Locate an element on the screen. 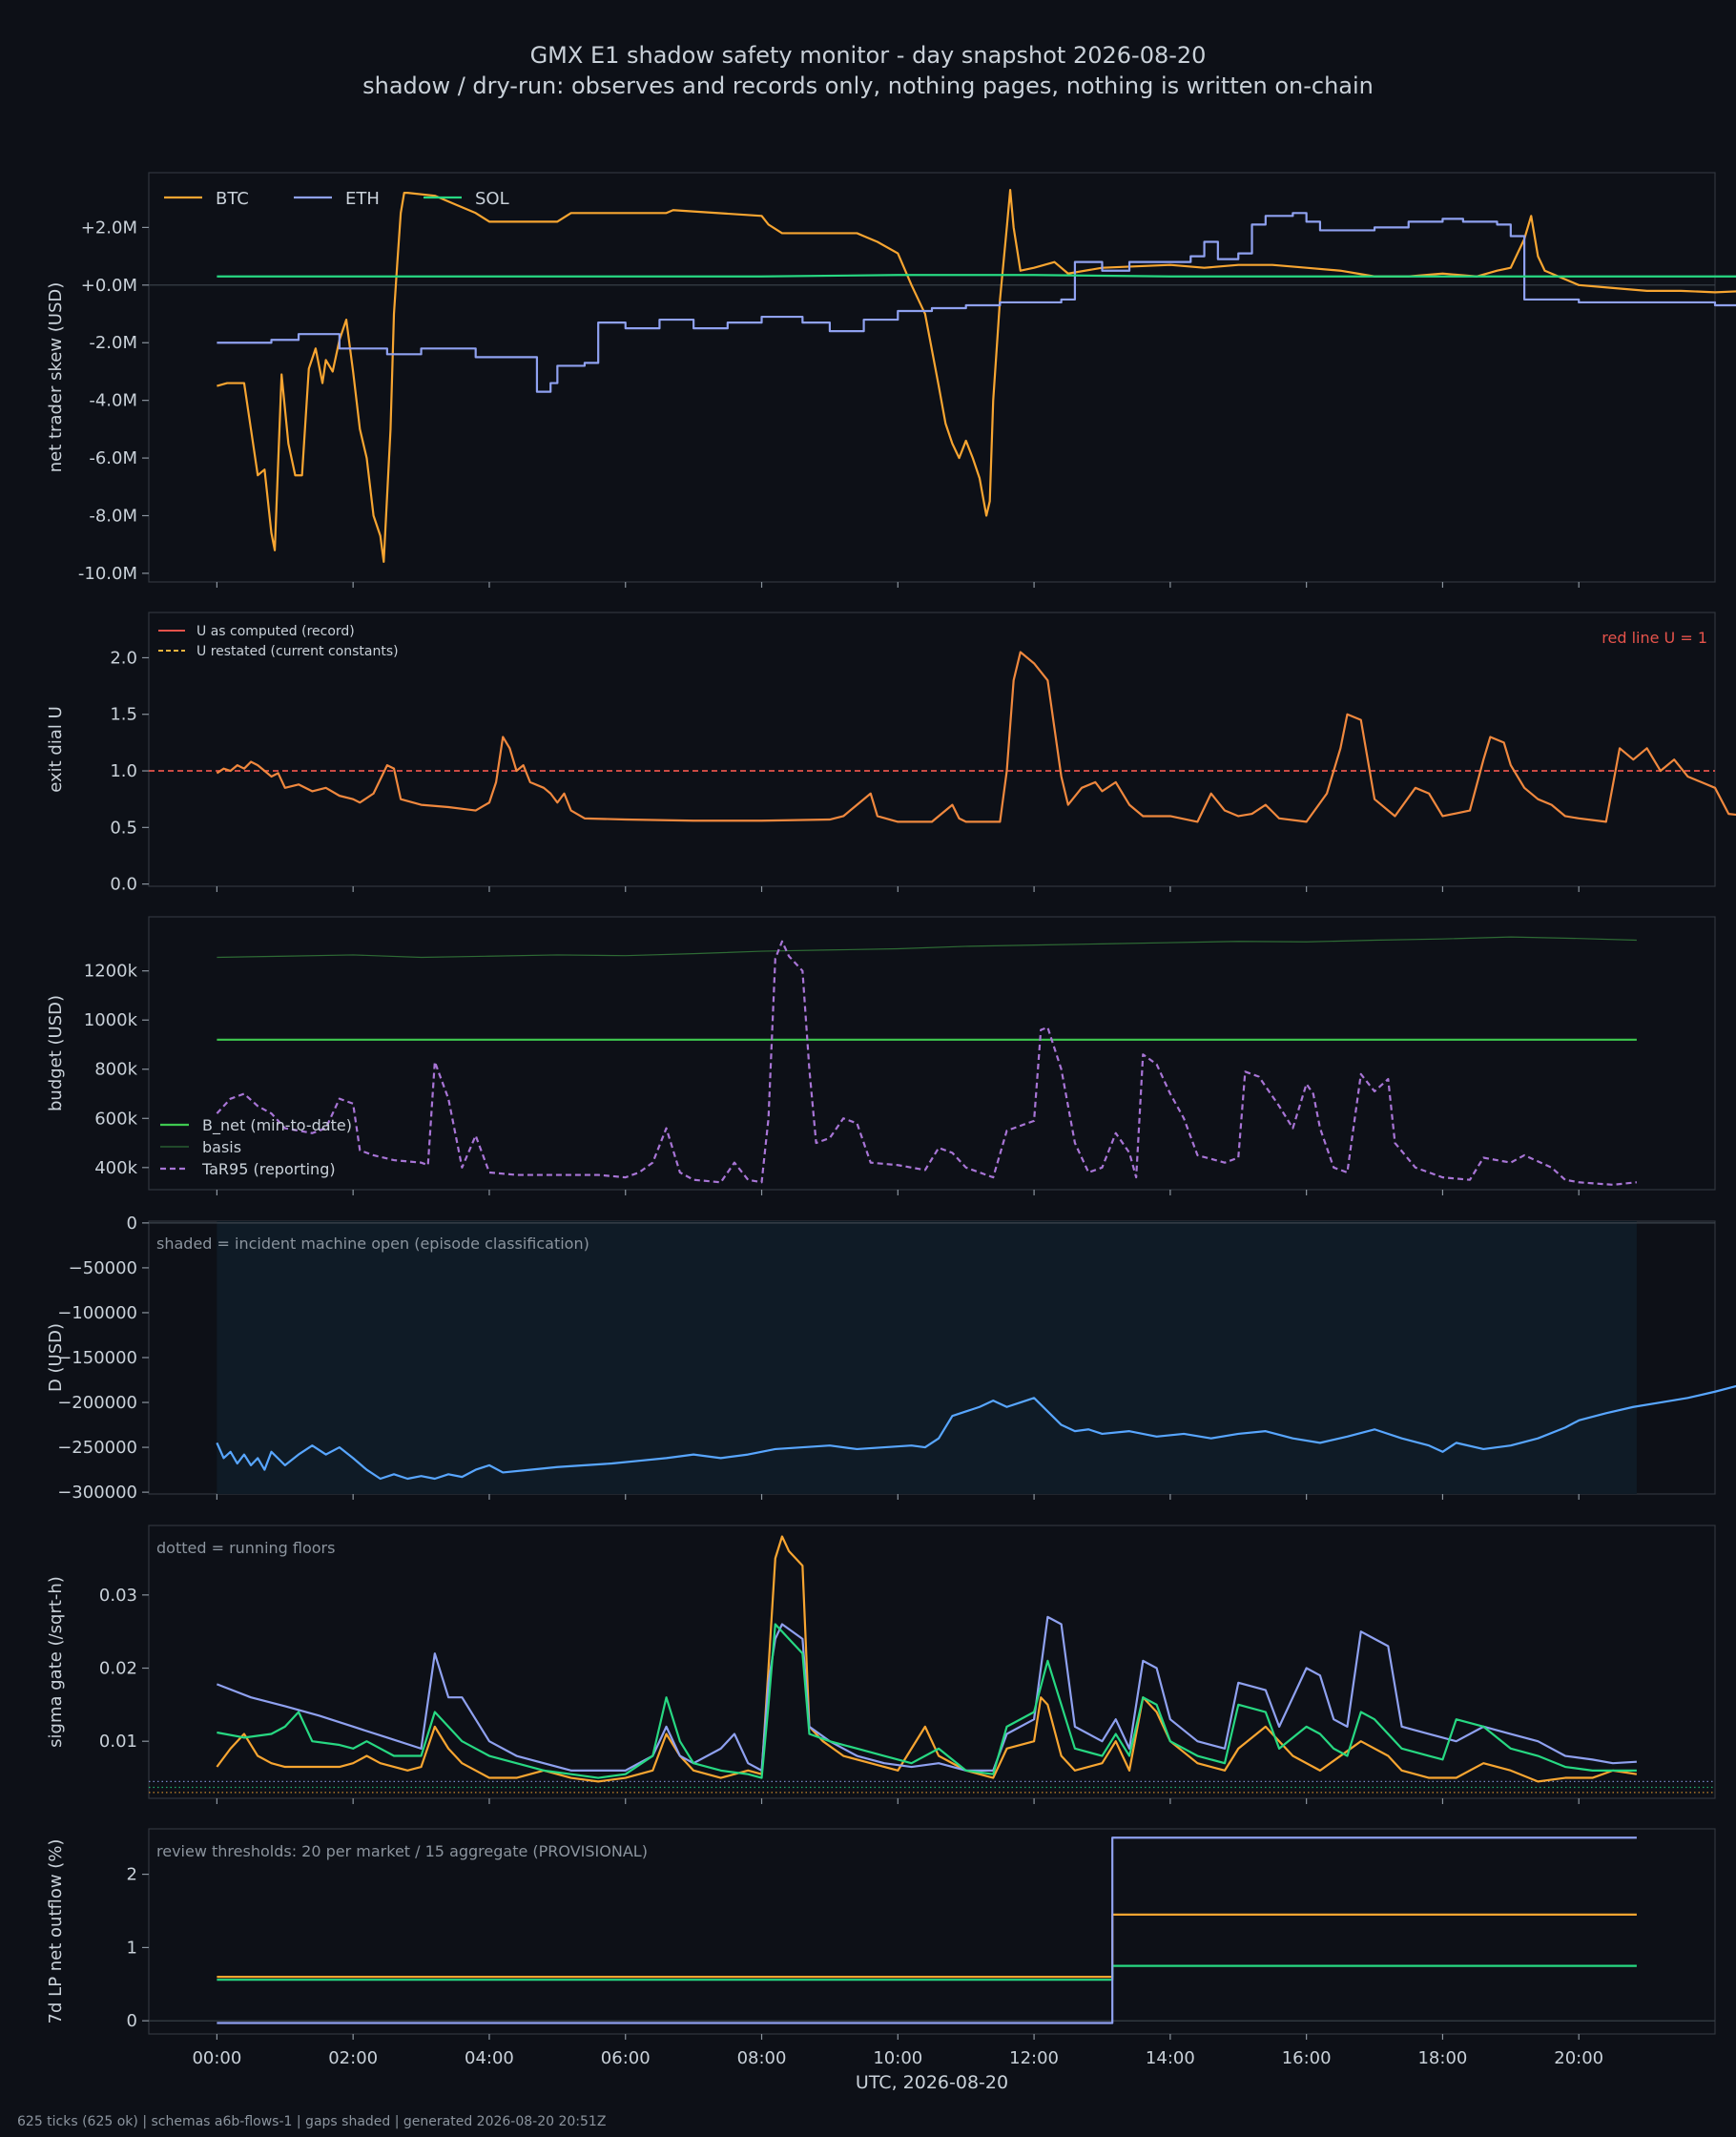 The image size is (1736, 2137). y-tick-label: 800k is located at coordinates (115, 1070).